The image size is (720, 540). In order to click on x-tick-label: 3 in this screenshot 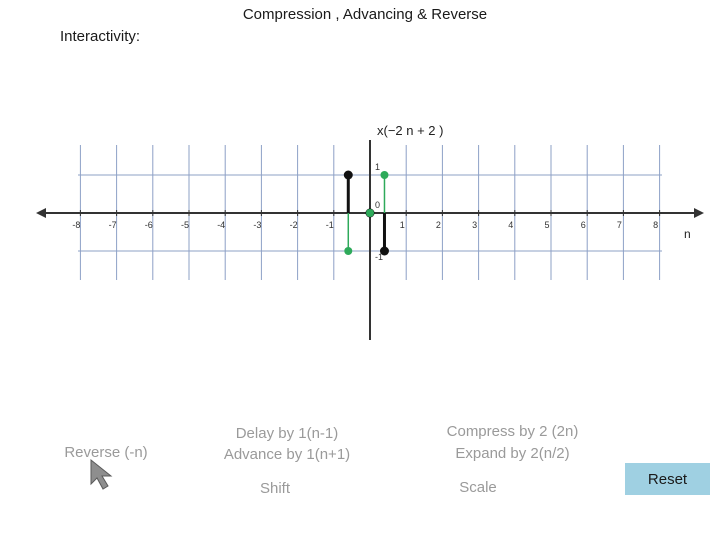, I will do `click(474, 225)`.